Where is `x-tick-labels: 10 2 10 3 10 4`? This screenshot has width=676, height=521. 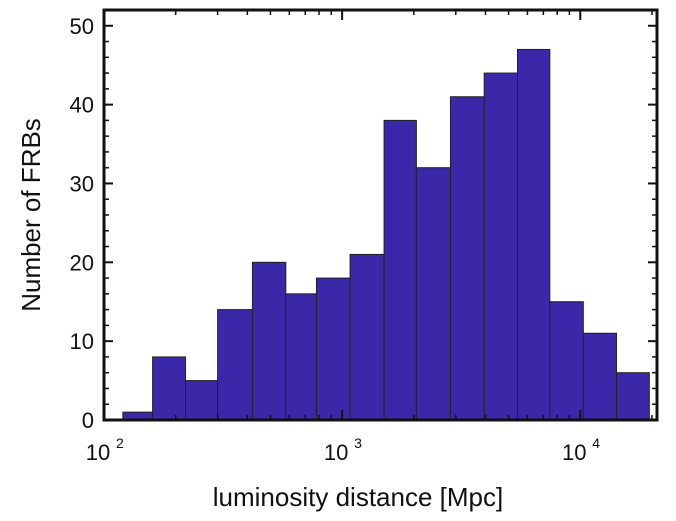 x-tick-labels: 10 2 10 3 10 4 is located at coordinates (343, 450).